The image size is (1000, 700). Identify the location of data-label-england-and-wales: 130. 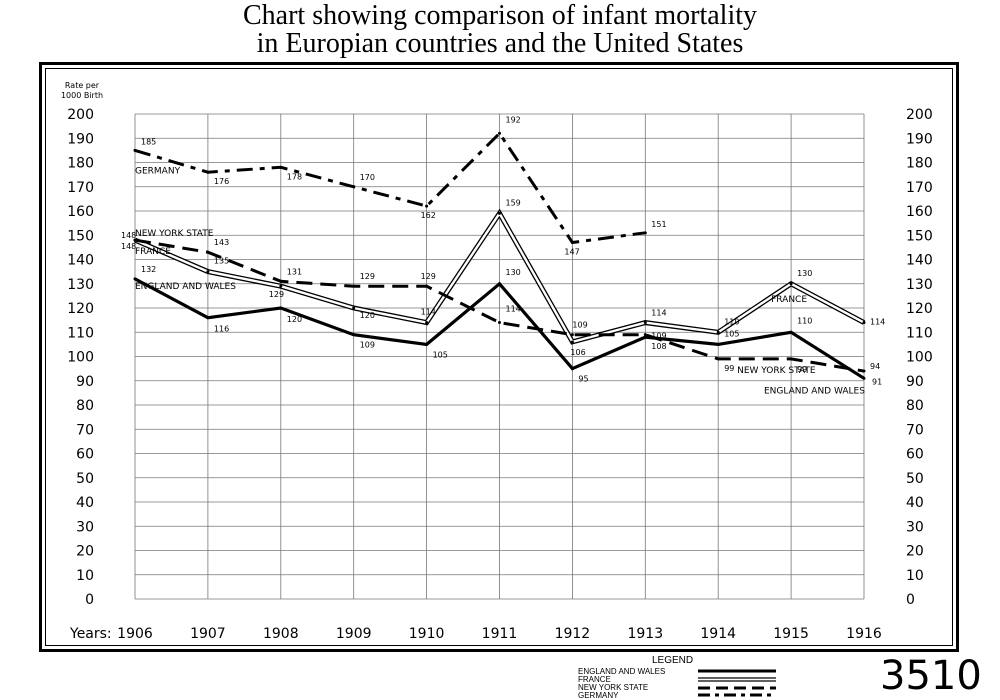
(513, 272).